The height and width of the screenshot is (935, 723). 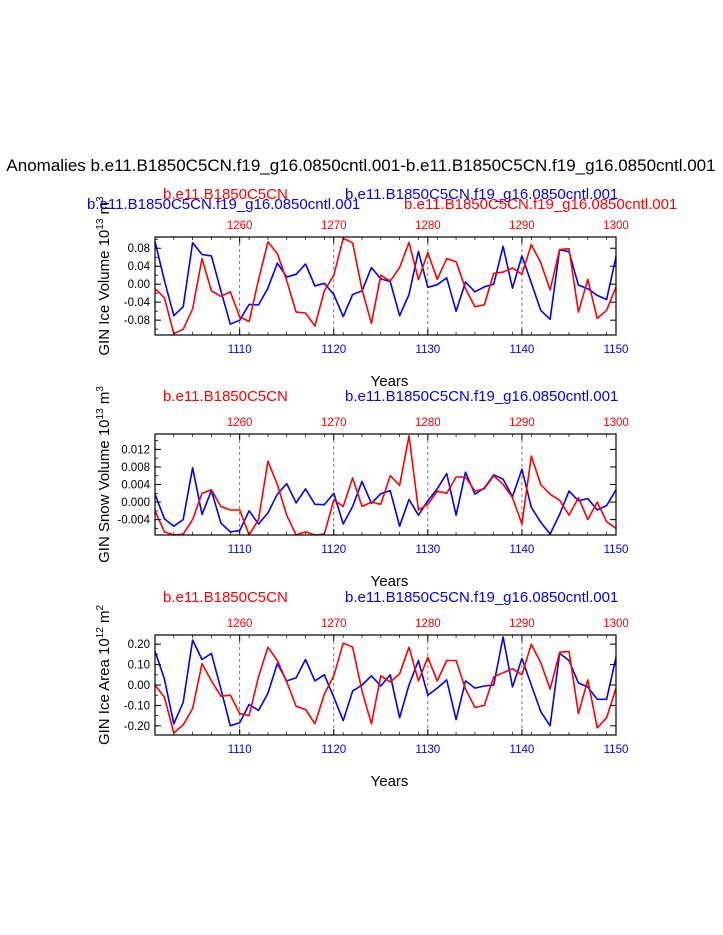 What do you see at coordinates (139, 645) in the screenshot?
I see `y-tick-label: 0.20` at bounding box center [139, 645].